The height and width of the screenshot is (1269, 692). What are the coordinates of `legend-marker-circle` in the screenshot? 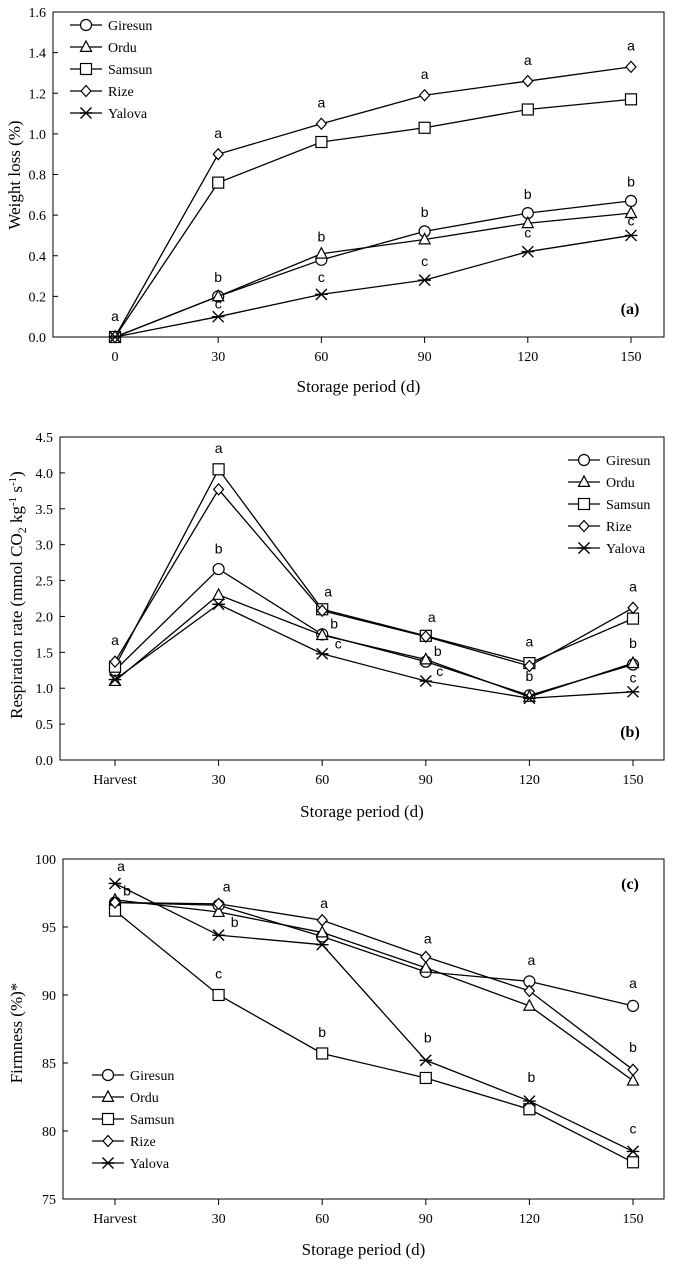 It's located at (584, 460).